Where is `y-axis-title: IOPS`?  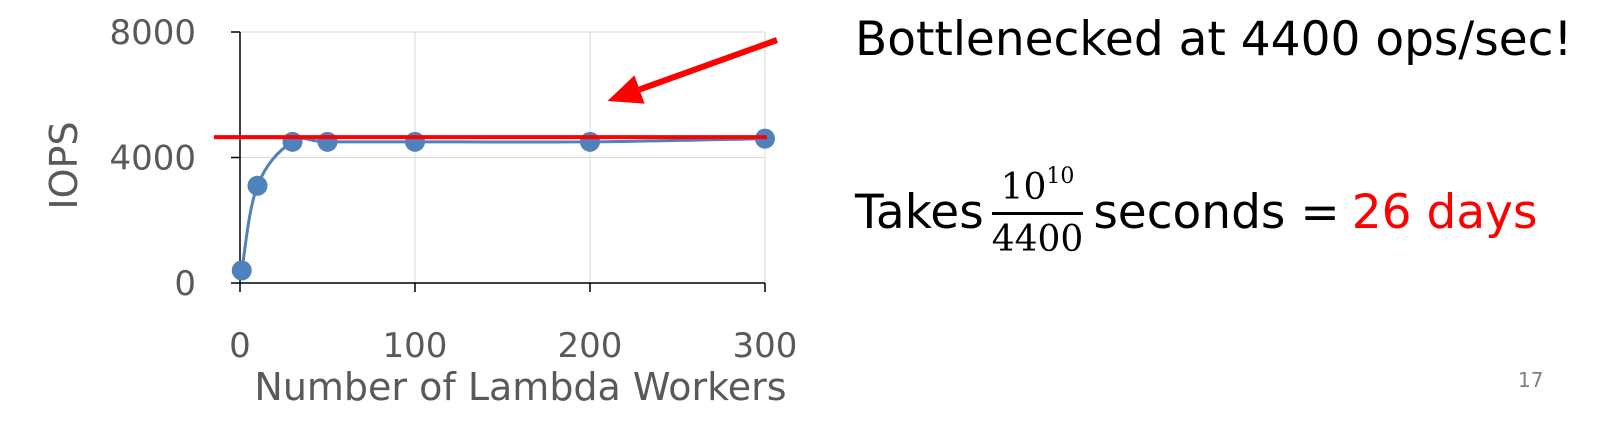 y-axis-title: IOPS is located at coordinates (64, 165).